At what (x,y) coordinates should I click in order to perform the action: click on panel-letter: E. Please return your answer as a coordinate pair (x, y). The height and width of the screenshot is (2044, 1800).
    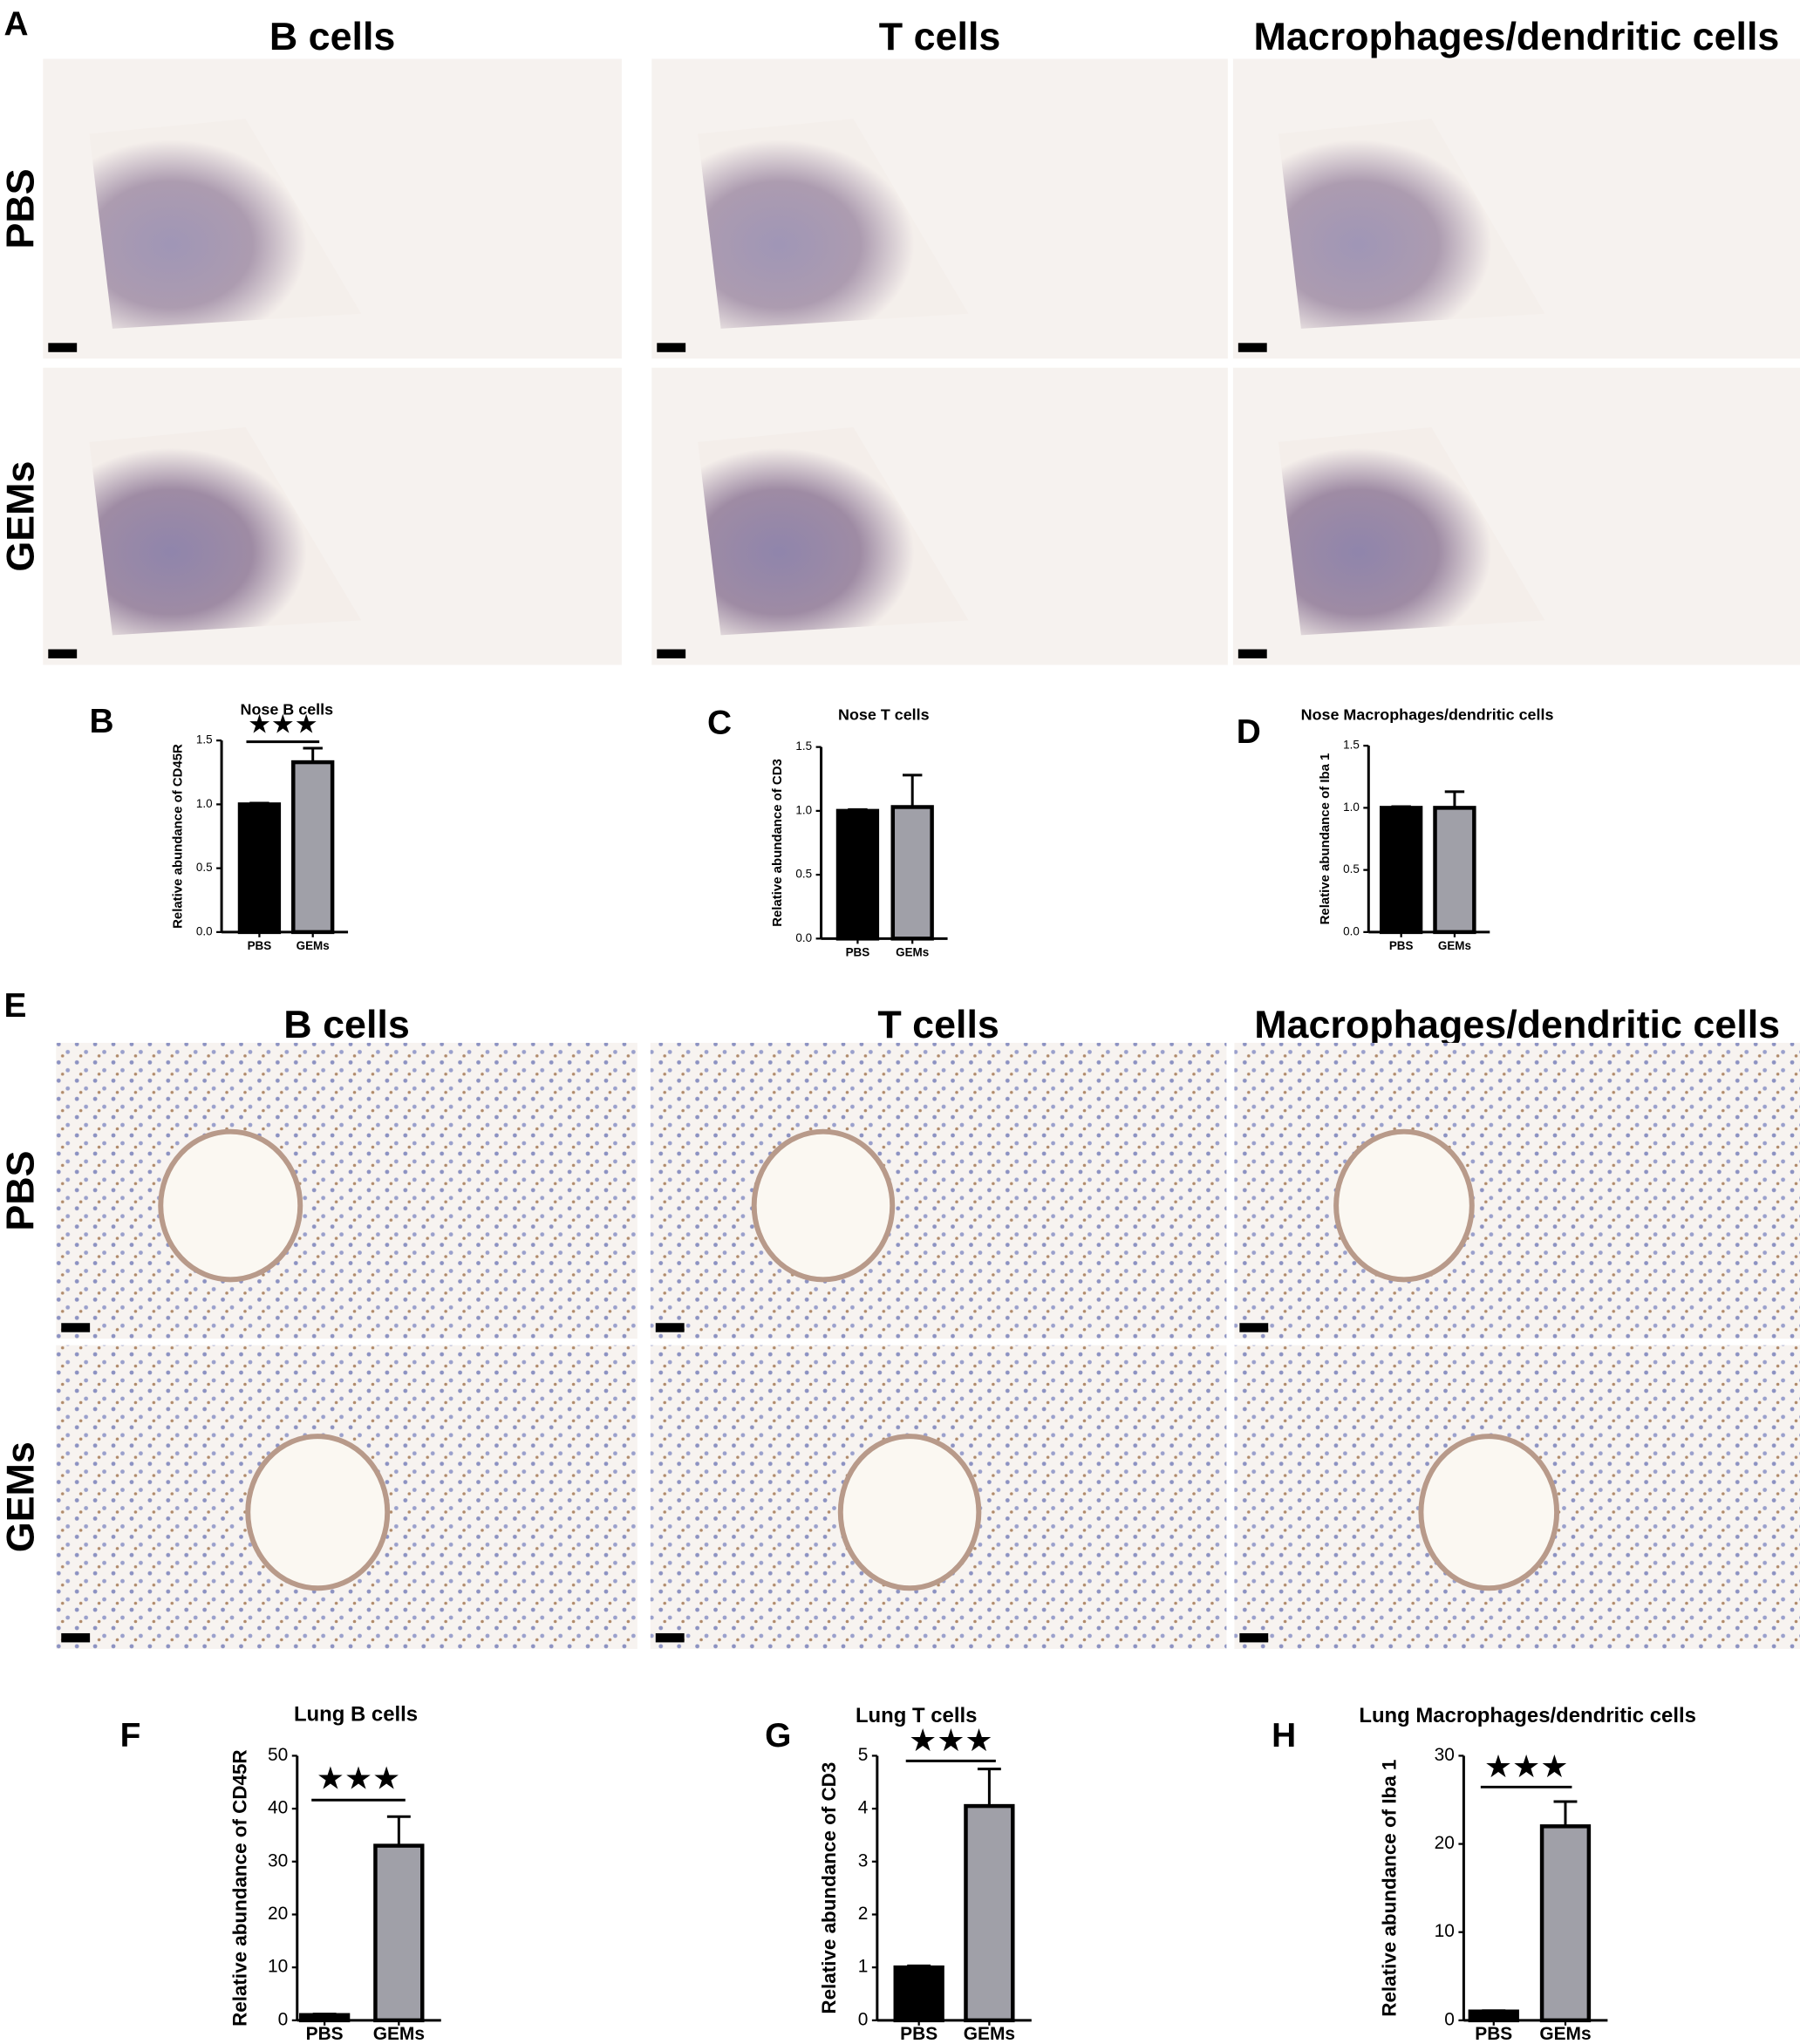
    Looking at the image, I should click on (15, 1006).